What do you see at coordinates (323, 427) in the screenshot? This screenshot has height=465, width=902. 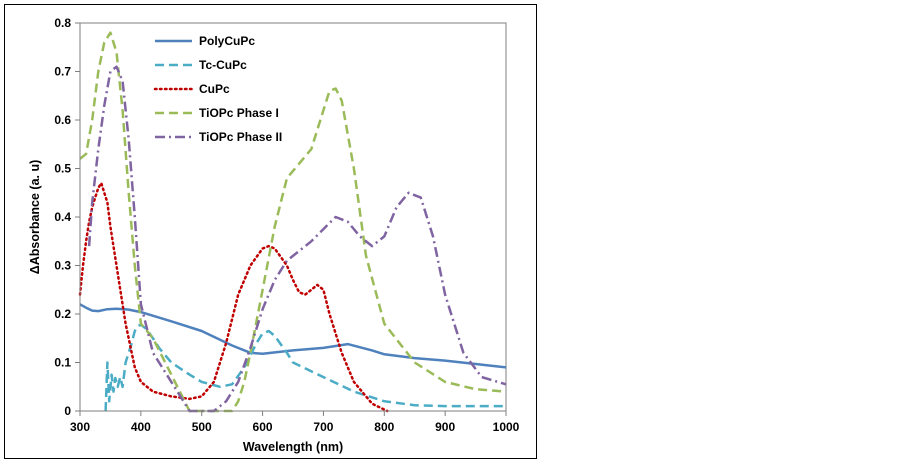 I see `x-tick-label: 700` at bounding box center [323, 427].